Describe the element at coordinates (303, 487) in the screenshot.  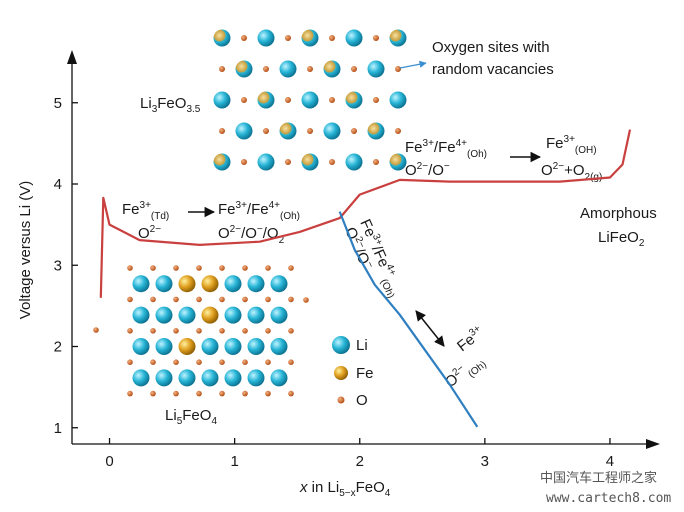
I see `x-axis-label-part: x` at that location.